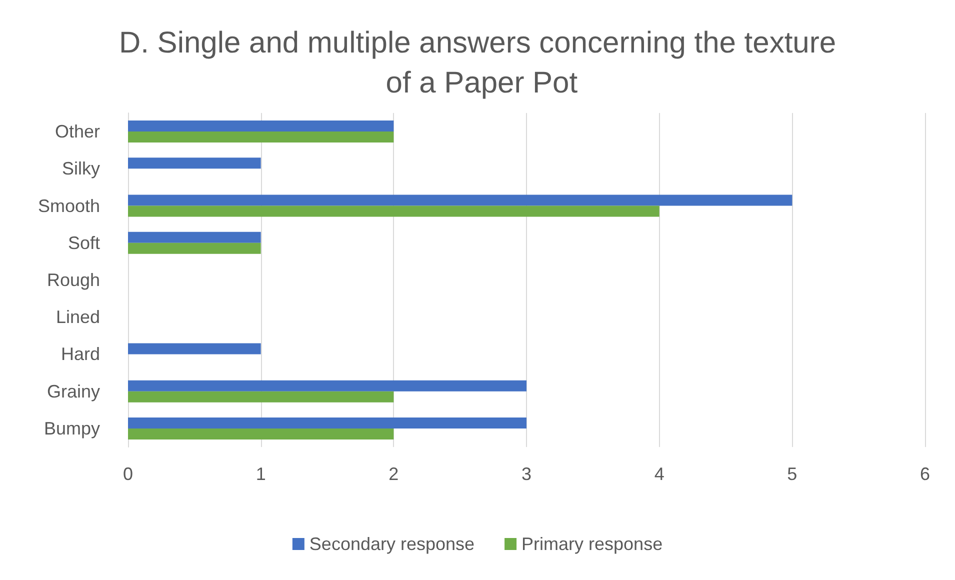 Image resolution: width=955 pixels, height=580 pixels. I want to click on y-tick-label: Lined, so click(78, 317).